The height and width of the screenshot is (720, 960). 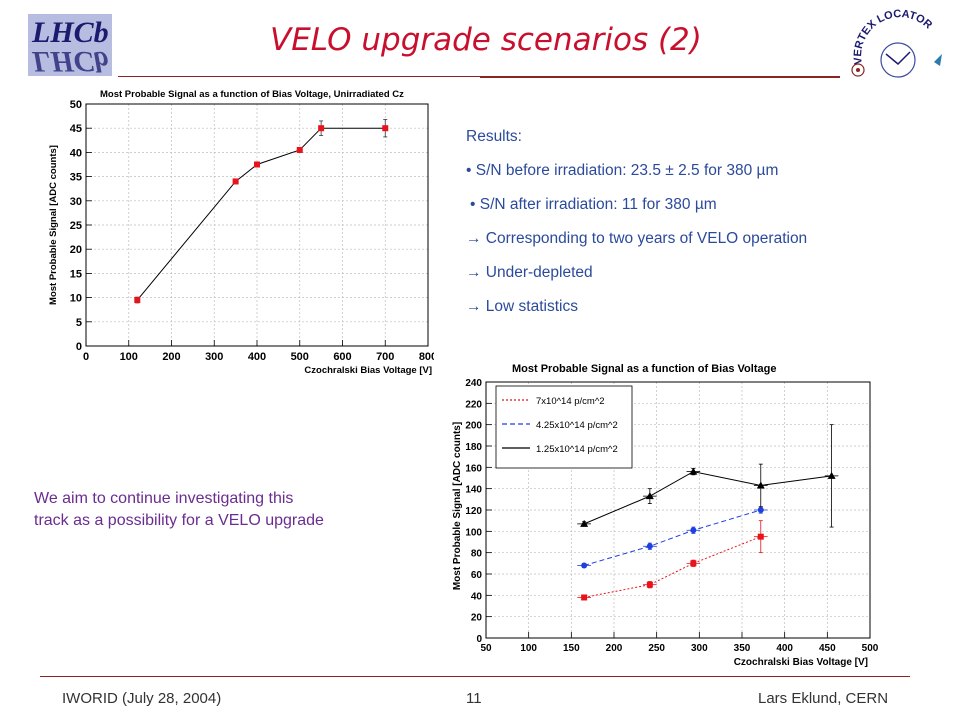 What do you see at coordinates (660, 77) in the screenshot?
I see `title-divider-accent` at bounding box center [660, 77].